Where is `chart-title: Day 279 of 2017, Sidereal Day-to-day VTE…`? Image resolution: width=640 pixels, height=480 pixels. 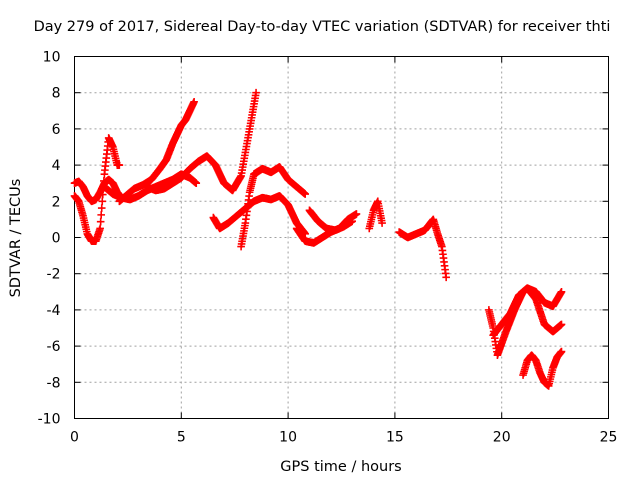 chart-title: Day 279 of 2017, Sidereal Day-to-day VTE… is located at coordinates (322, 27).